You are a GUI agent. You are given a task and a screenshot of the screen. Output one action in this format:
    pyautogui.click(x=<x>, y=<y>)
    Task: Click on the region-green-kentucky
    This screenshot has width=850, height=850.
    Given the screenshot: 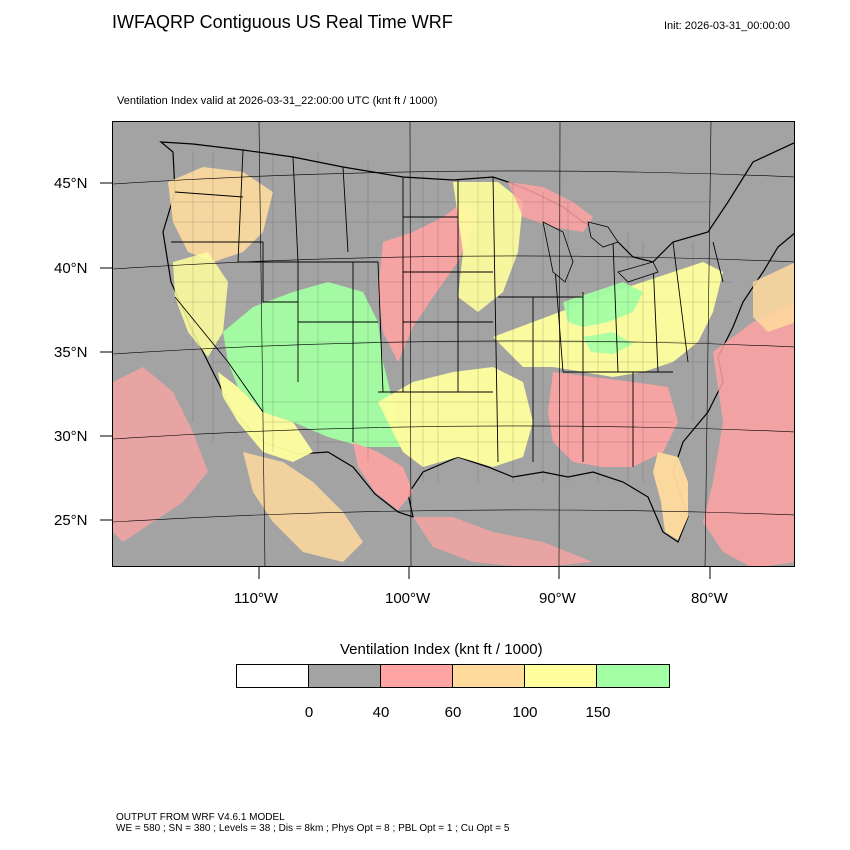 What is the action you would take?
    pyautogui.click(x=608, y=343)
    